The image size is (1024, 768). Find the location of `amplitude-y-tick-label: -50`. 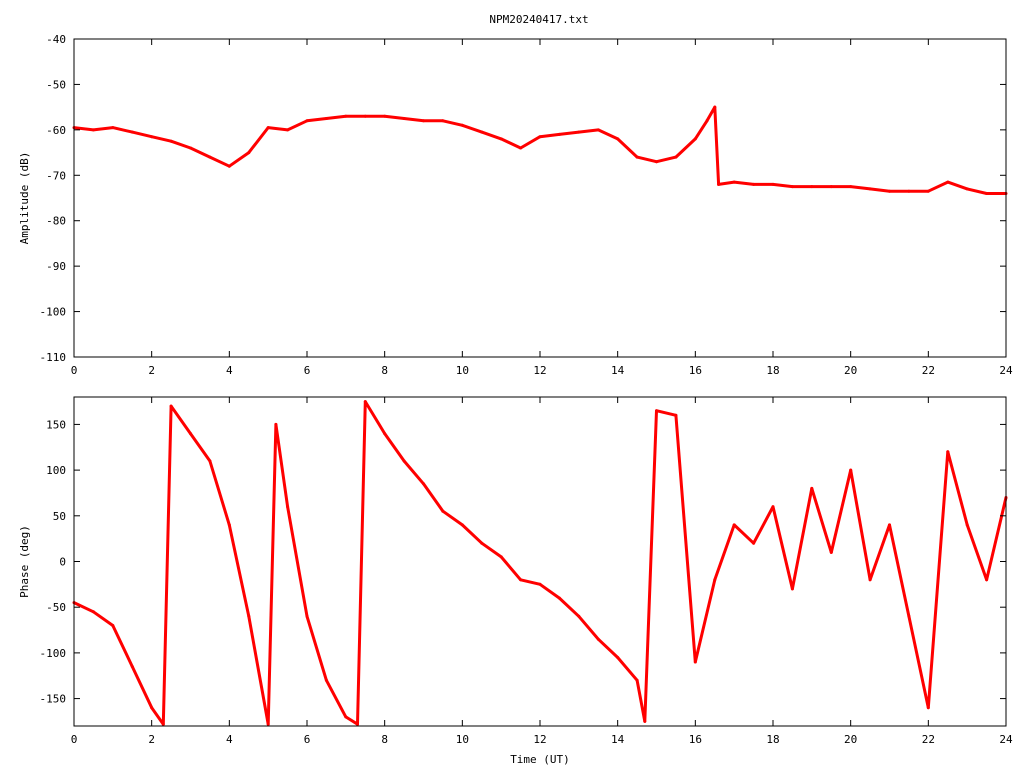

amplitude-y-tick-label: -50 is located at coordinates (56, 84).